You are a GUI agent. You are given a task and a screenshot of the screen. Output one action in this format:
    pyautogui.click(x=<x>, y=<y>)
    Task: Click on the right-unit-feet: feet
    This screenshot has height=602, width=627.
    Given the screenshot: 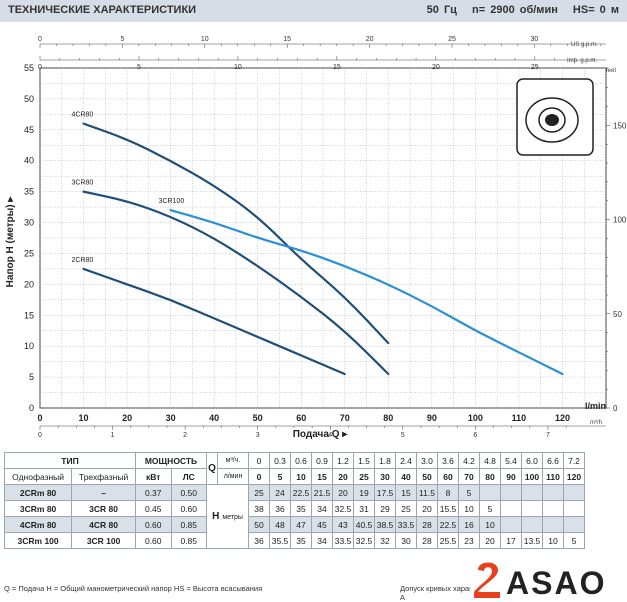 What is the action you would take?
    pyautogui.click(x=611, y=71)
    